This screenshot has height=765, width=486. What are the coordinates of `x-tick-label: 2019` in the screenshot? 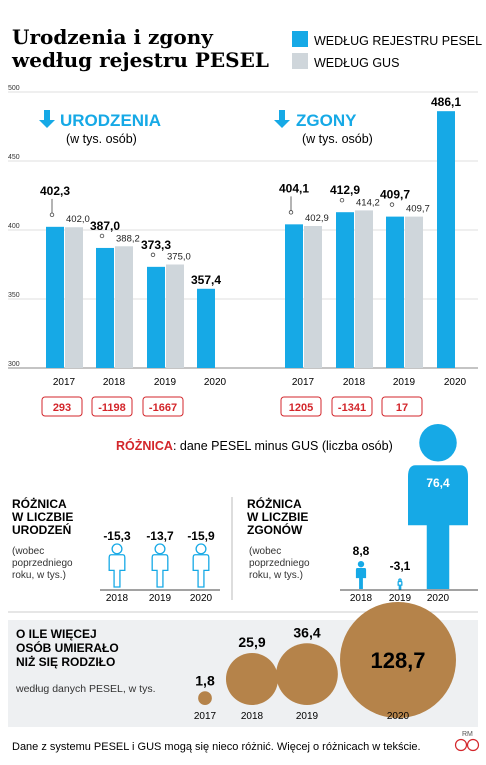 It's located at (165, 382).